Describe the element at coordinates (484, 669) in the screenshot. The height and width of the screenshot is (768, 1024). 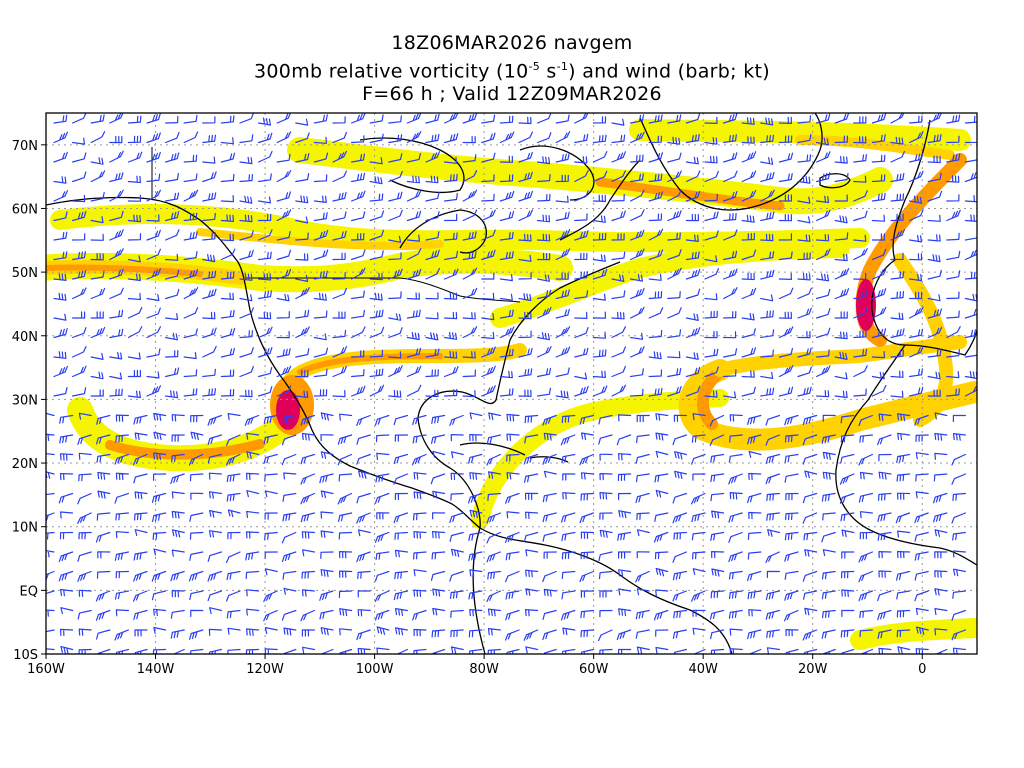
I see `lon-tick-label: 80W` at that location.